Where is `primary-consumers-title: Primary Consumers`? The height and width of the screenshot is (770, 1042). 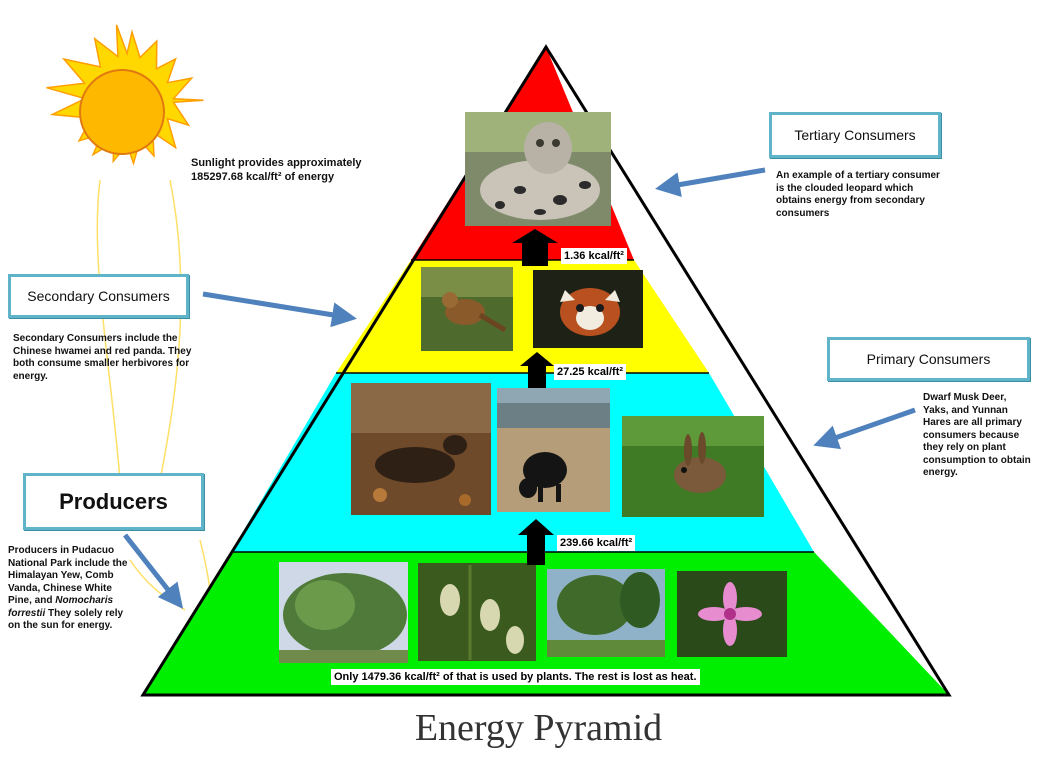
primary-consumers-title: Primary Consumers is located at coordinates (928, 359).